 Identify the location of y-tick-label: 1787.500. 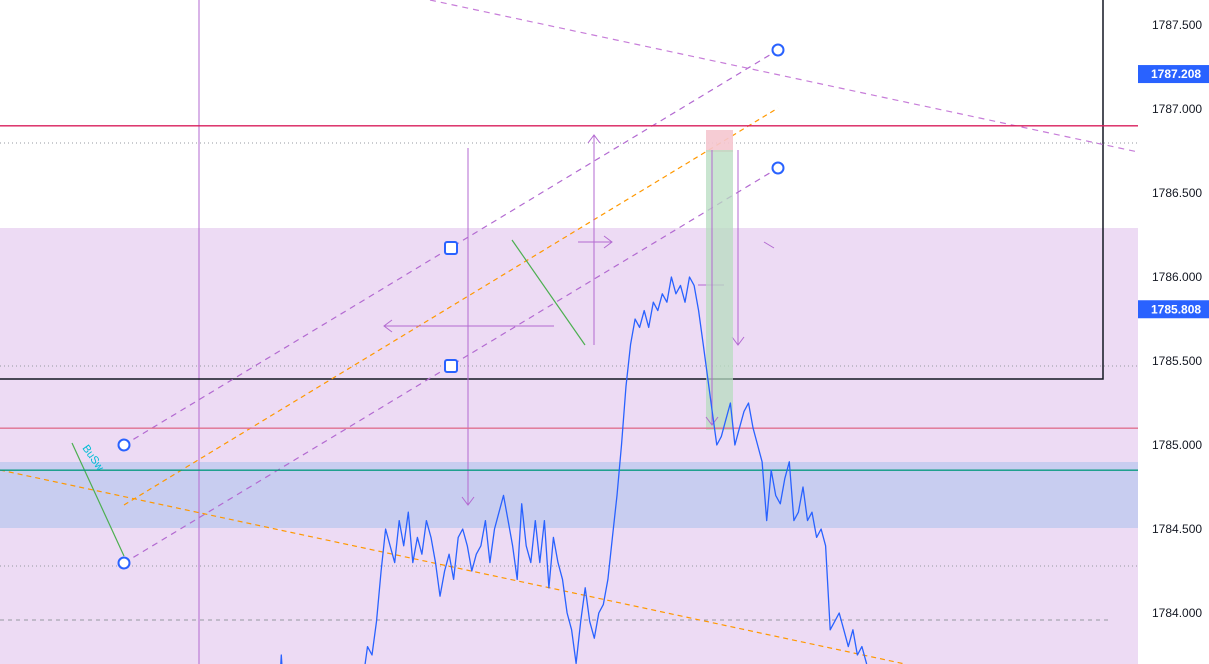
(1177, 25).